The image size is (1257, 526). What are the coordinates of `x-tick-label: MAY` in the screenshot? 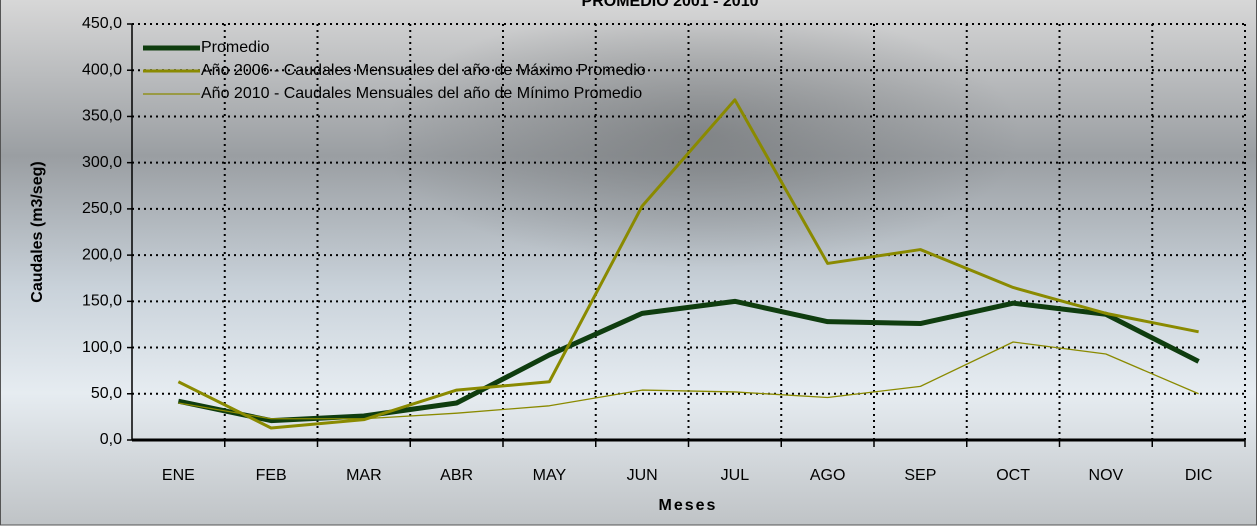 It's located at (550, 475).